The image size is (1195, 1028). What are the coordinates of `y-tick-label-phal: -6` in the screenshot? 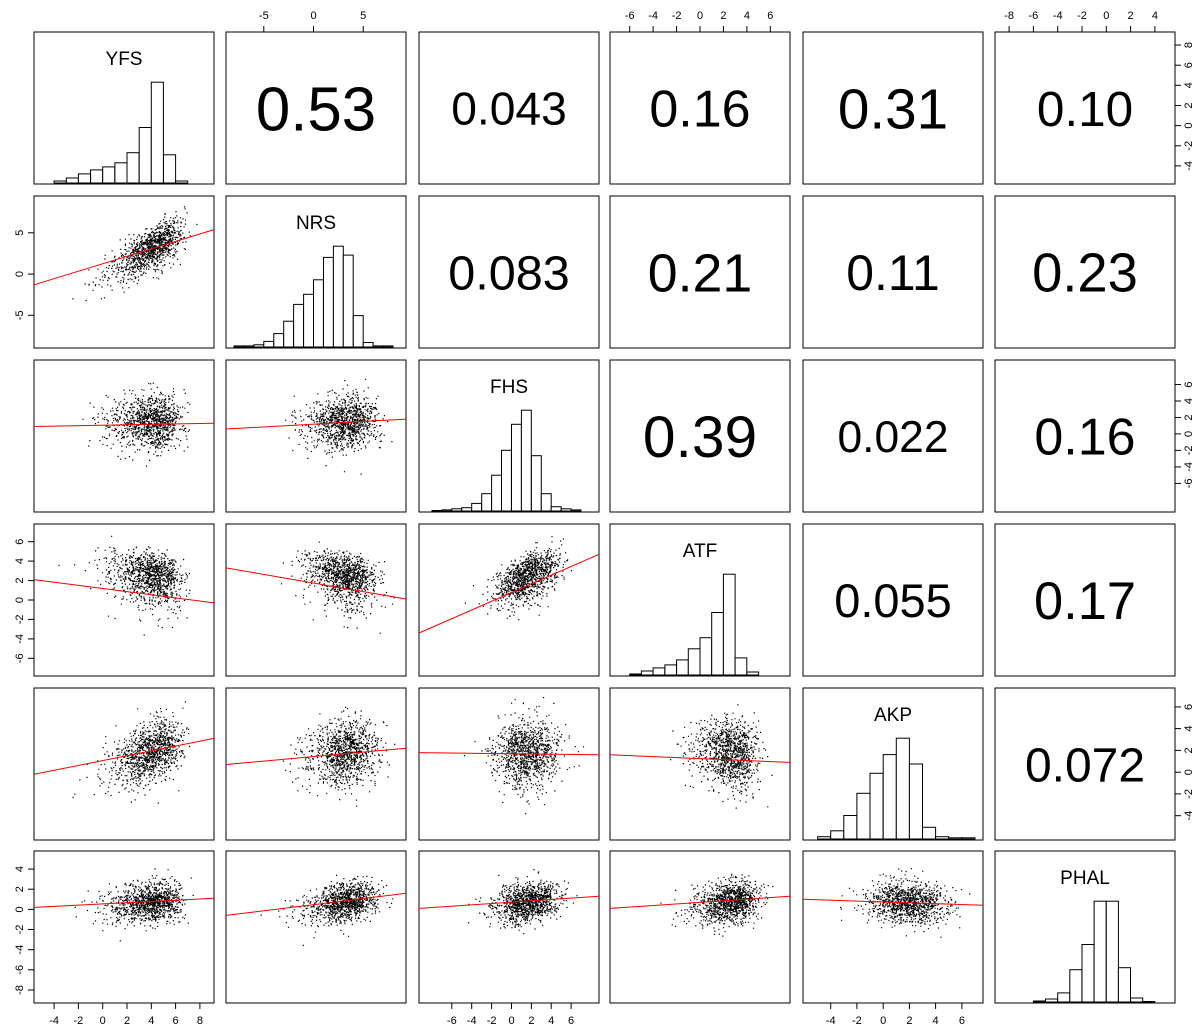 It's located at (20, 970).